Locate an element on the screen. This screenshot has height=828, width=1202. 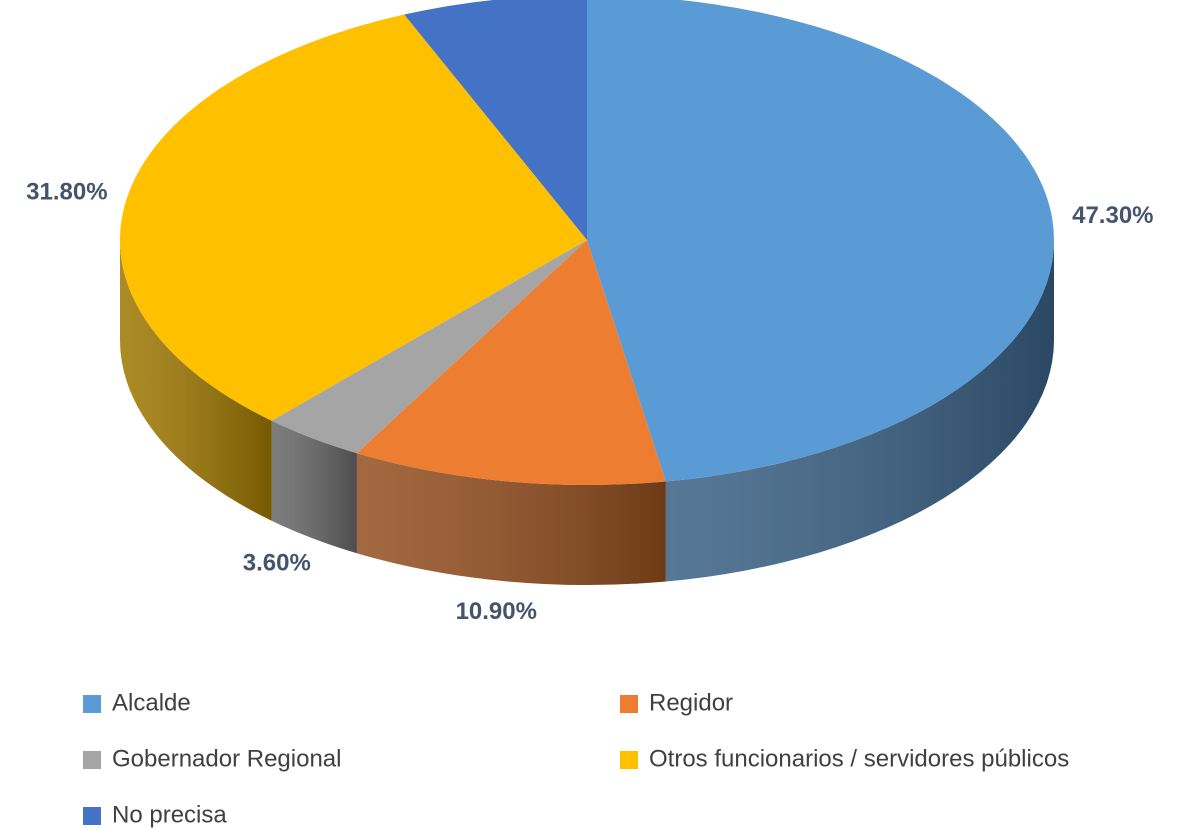
legend-label: No precisa is located at coordinates (169, 814).